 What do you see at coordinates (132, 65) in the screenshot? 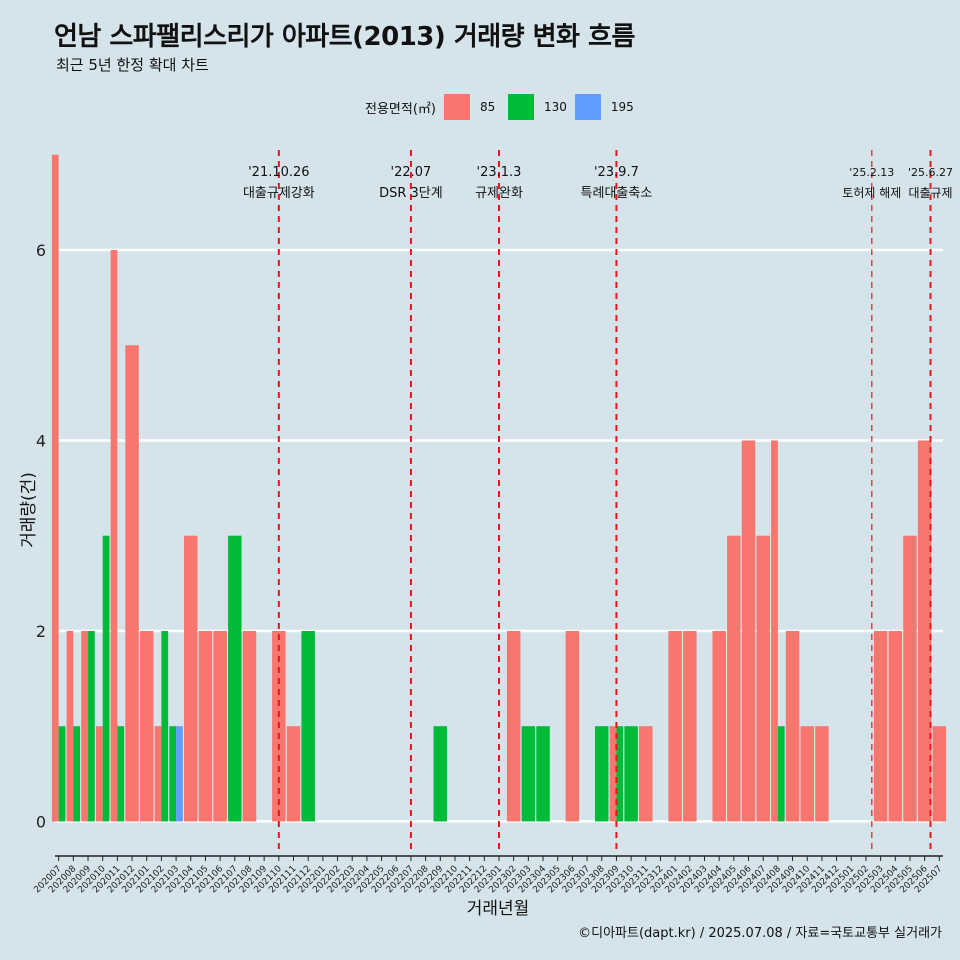
I see `chart-subtitle: 최근 5년 한정 확대 차트` at bounding box center [132, 65].